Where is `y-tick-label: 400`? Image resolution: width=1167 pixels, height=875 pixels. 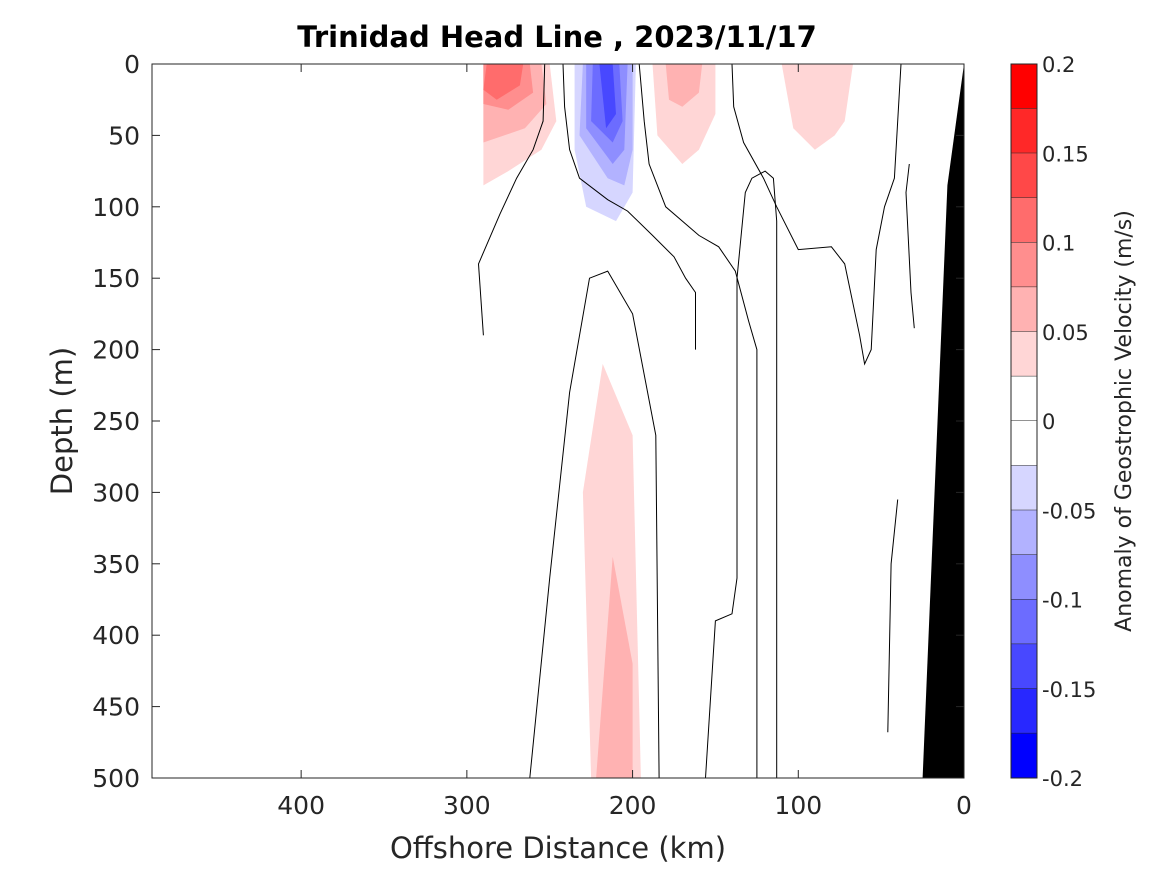
y-tick-label: 400 is located at coordinates (116, 635).